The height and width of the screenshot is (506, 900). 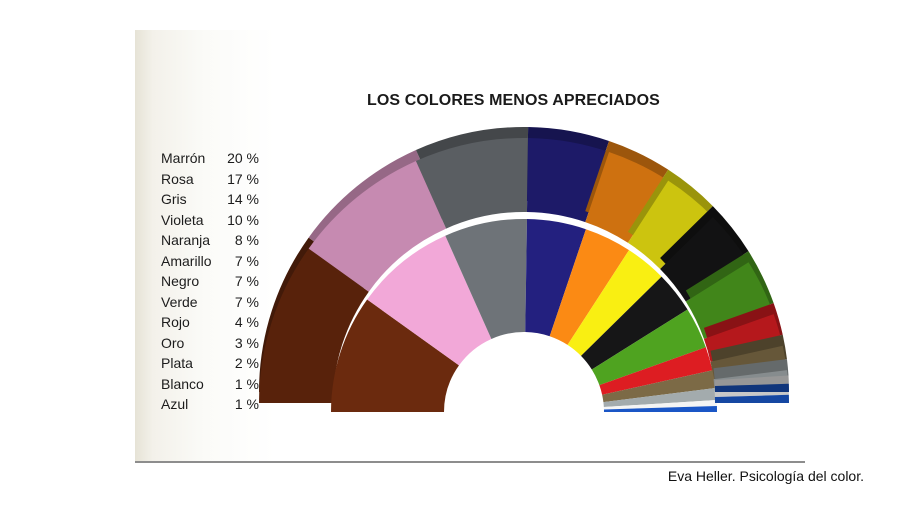 I want to click on legend-value: 4 %, so click(x=246, y=322).